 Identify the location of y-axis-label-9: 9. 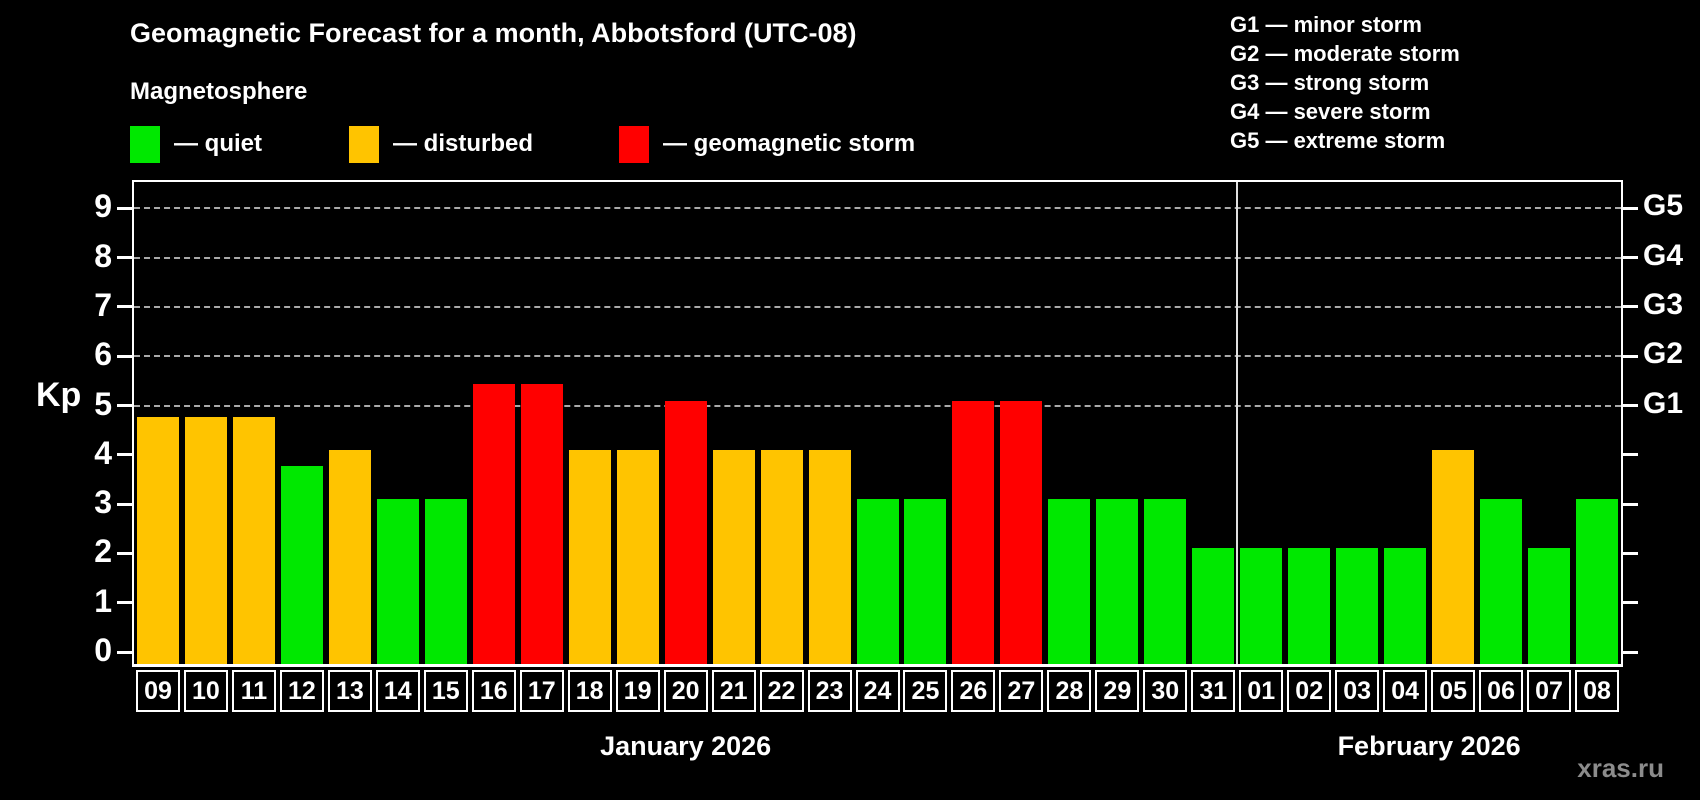
(103, 206).